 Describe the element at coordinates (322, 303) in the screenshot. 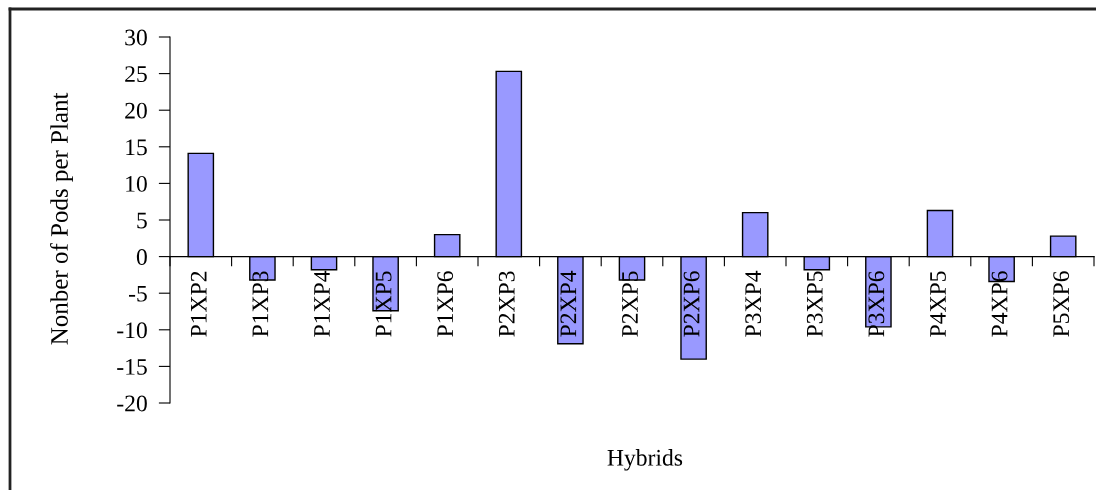

I see `x-tick-label: P1XP4` at that location.